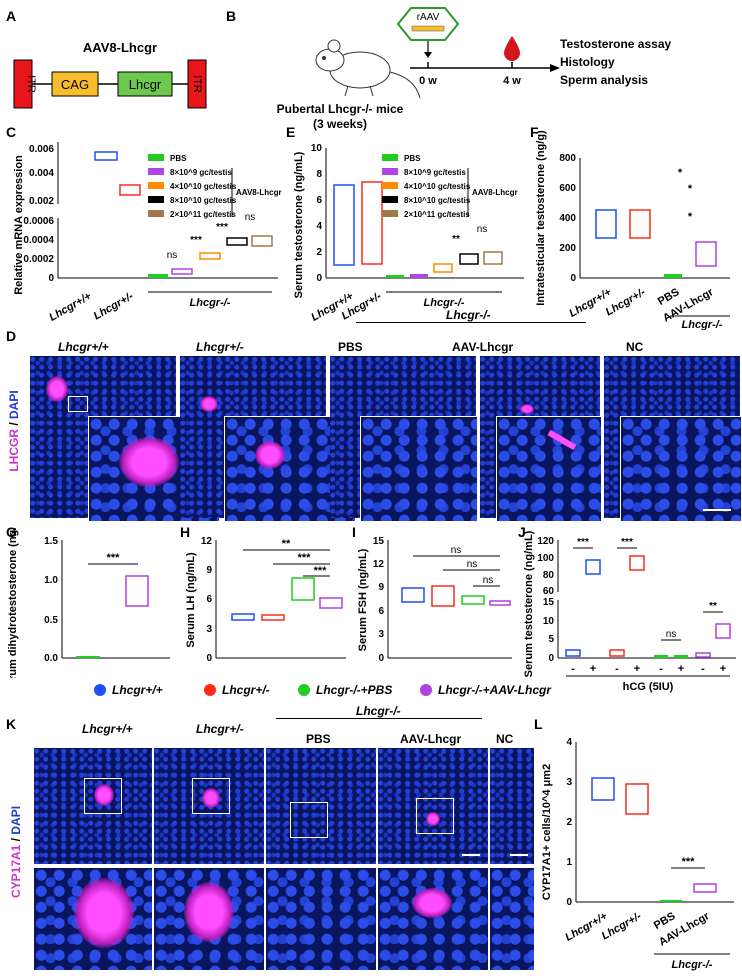 This screenshot has width=742, height=976. What do you see at coordinates (648, 687) in the screenshot?
I see `chart-j-xlabel: hCG (5IU)` at bounding box center [648, 687].